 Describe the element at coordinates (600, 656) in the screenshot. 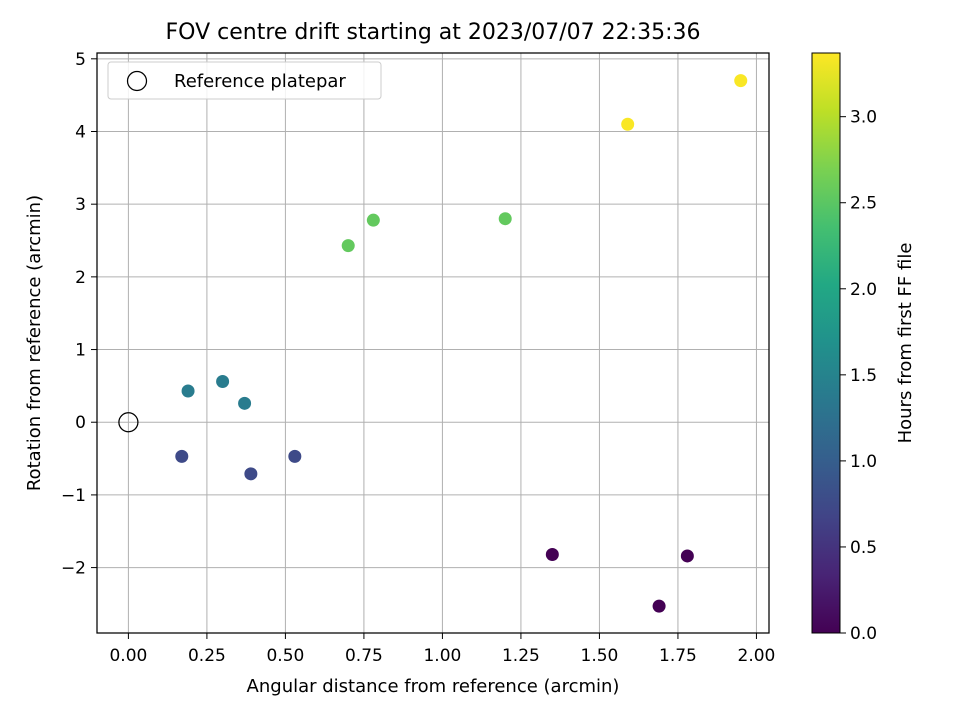

I see `x-tick-label: 1.50` at that location.